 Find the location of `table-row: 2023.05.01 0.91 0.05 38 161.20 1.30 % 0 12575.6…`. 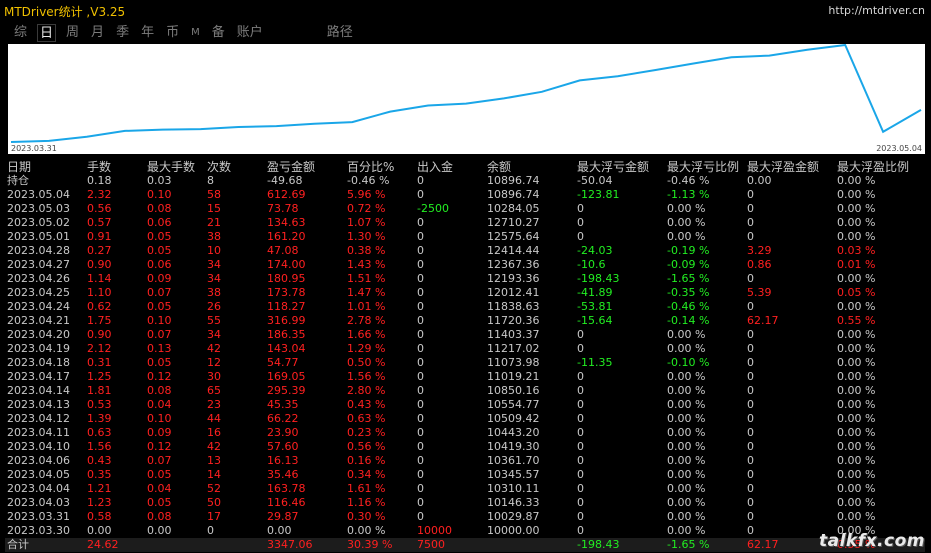

table-row: 2023.05.01 0.91 0.05 38 161.20 1.30 % 0 12575.6… is located at coordinates (465, 237).